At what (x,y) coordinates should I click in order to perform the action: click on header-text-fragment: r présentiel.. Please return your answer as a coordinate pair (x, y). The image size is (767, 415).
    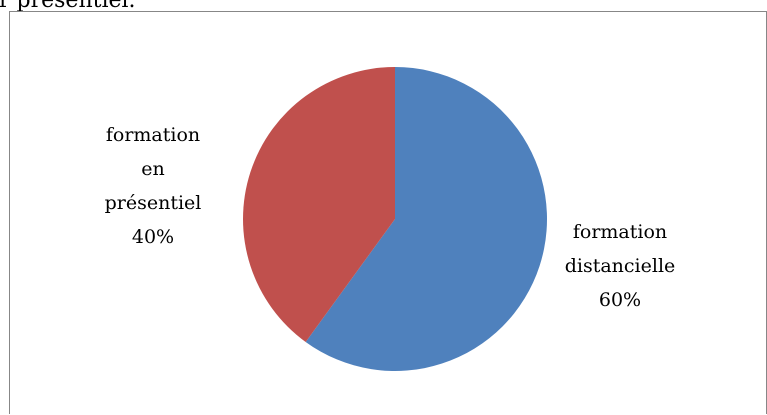
    Looking at the image, I should click on (68, 6).